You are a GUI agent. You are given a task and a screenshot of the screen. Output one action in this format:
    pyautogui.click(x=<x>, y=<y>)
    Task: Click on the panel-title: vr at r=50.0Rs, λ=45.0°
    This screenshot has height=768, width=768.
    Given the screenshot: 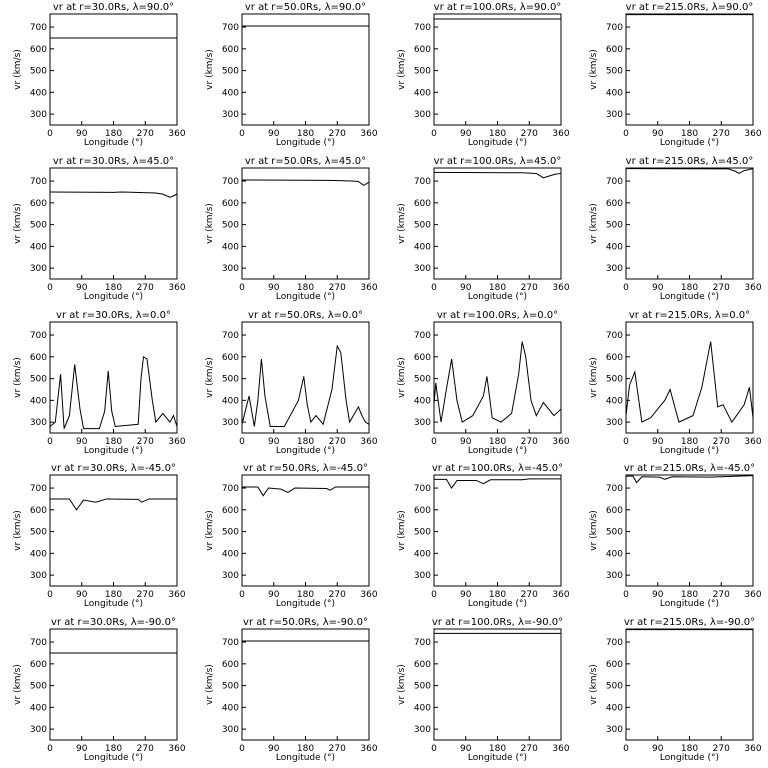 What is the action you would take?
    pyautogui.click(x=305, y=161)
    